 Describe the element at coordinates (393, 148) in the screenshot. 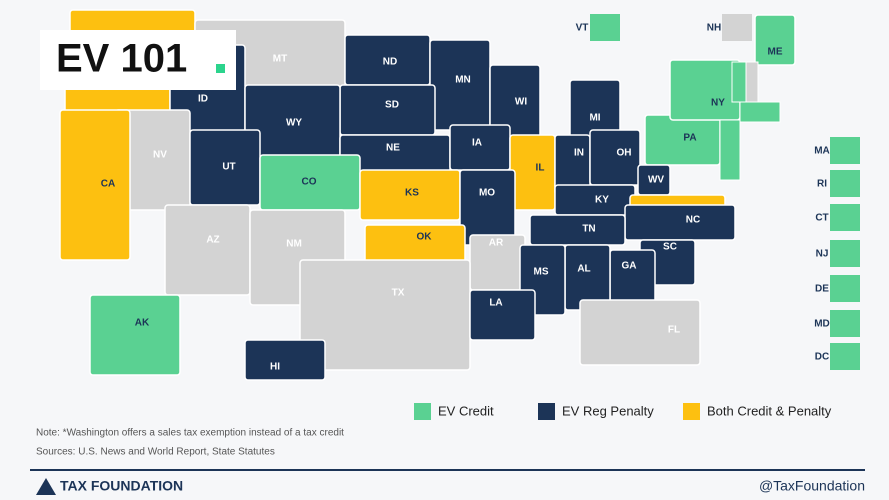

I see `state-label: NE` at that location.